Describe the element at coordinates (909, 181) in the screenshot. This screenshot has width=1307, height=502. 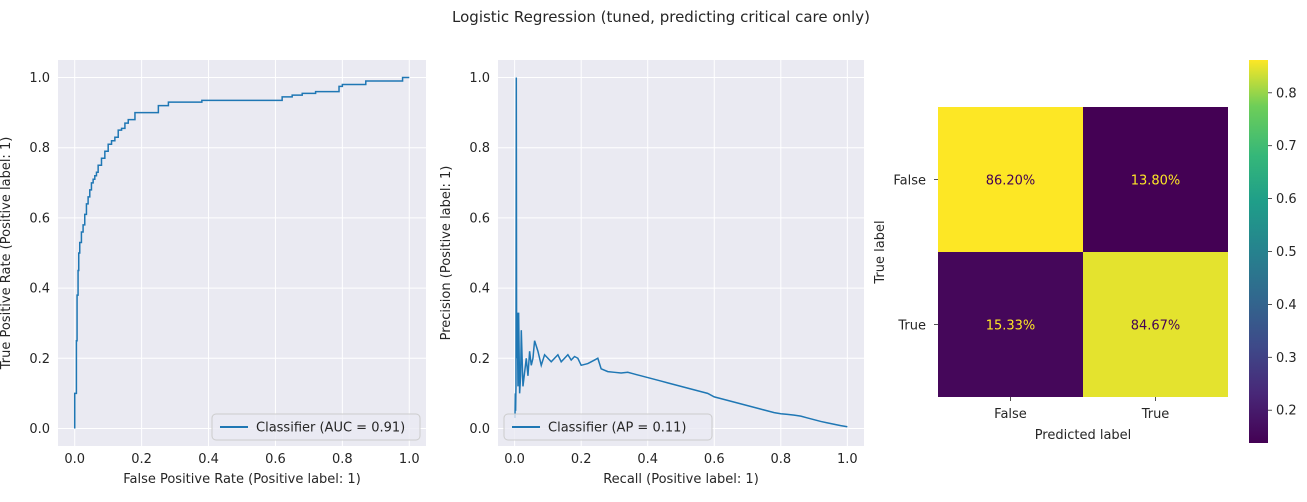
I see `cm-y-tick-label: False` at that location.